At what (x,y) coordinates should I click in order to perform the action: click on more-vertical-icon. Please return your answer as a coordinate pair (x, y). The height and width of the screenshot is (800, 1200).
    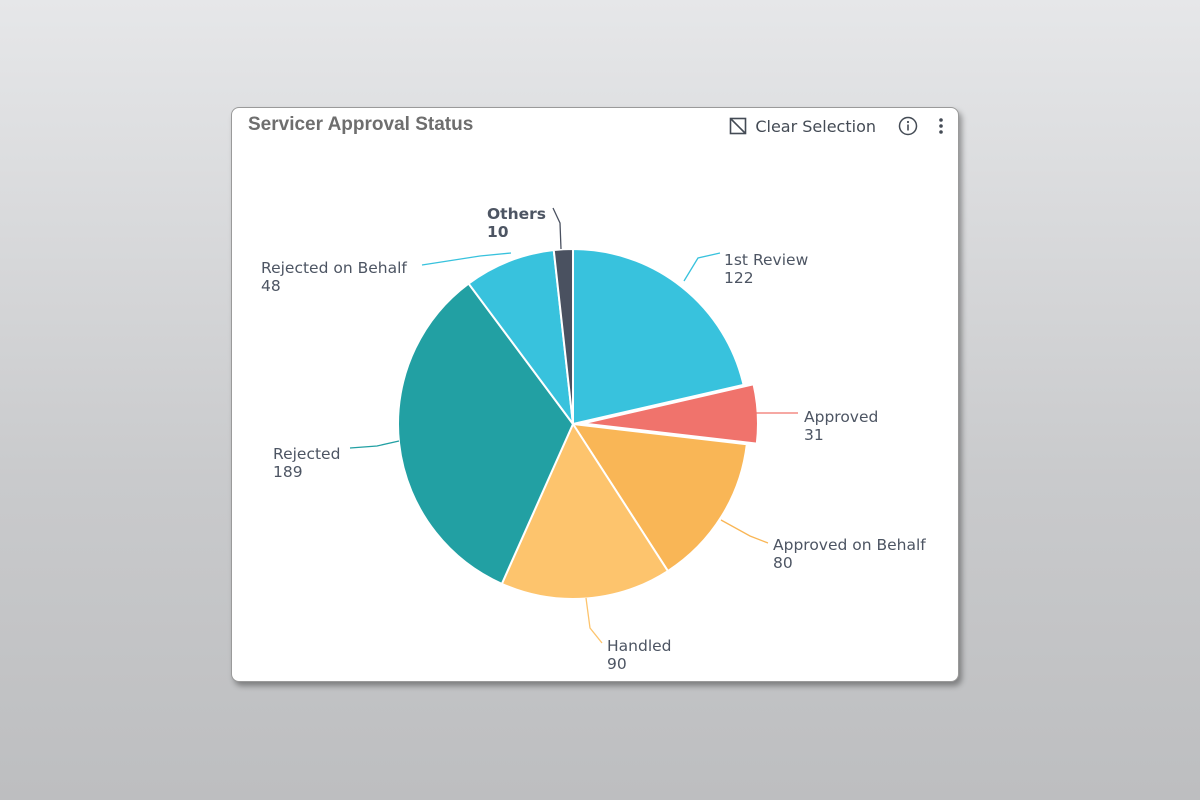
    Looking at the image, I should click on (941, 126).